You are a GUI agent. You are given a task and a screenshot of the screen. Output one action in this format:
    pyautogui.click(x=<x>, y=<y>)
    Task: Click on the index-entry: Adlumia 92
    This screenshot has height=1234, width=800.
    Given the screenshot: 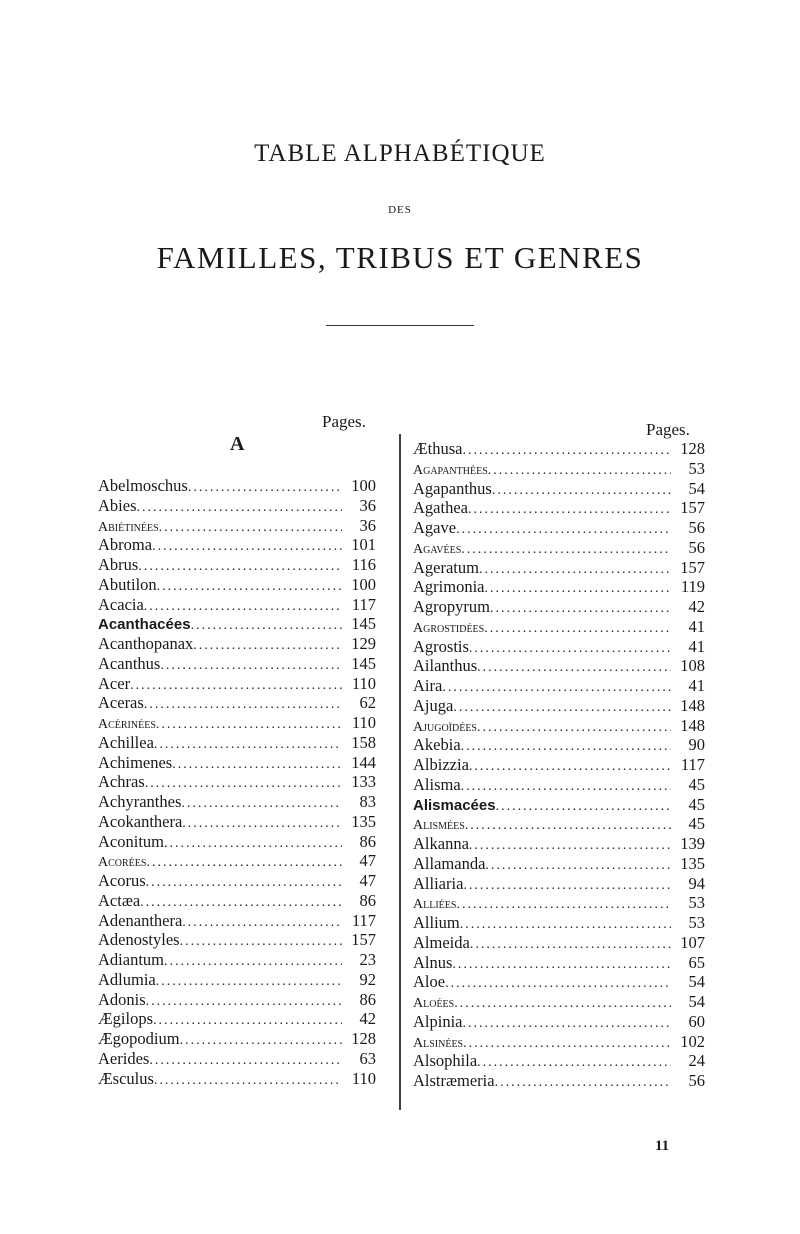 What is the action you would take?
    pyautogui.click(x=237, y=980)
    